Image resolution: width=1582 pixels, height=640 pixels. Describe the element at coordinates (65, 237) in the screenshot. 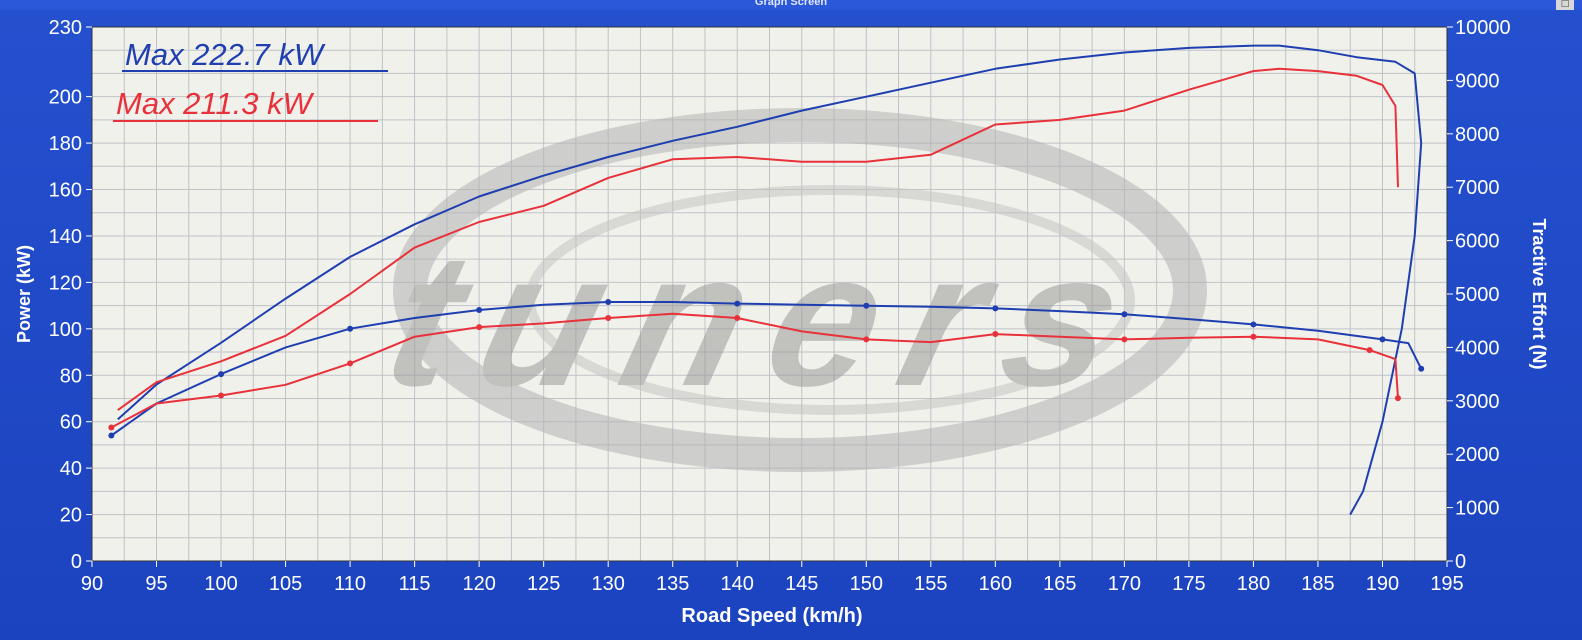

I see `y-tick-label: 140` at that location.